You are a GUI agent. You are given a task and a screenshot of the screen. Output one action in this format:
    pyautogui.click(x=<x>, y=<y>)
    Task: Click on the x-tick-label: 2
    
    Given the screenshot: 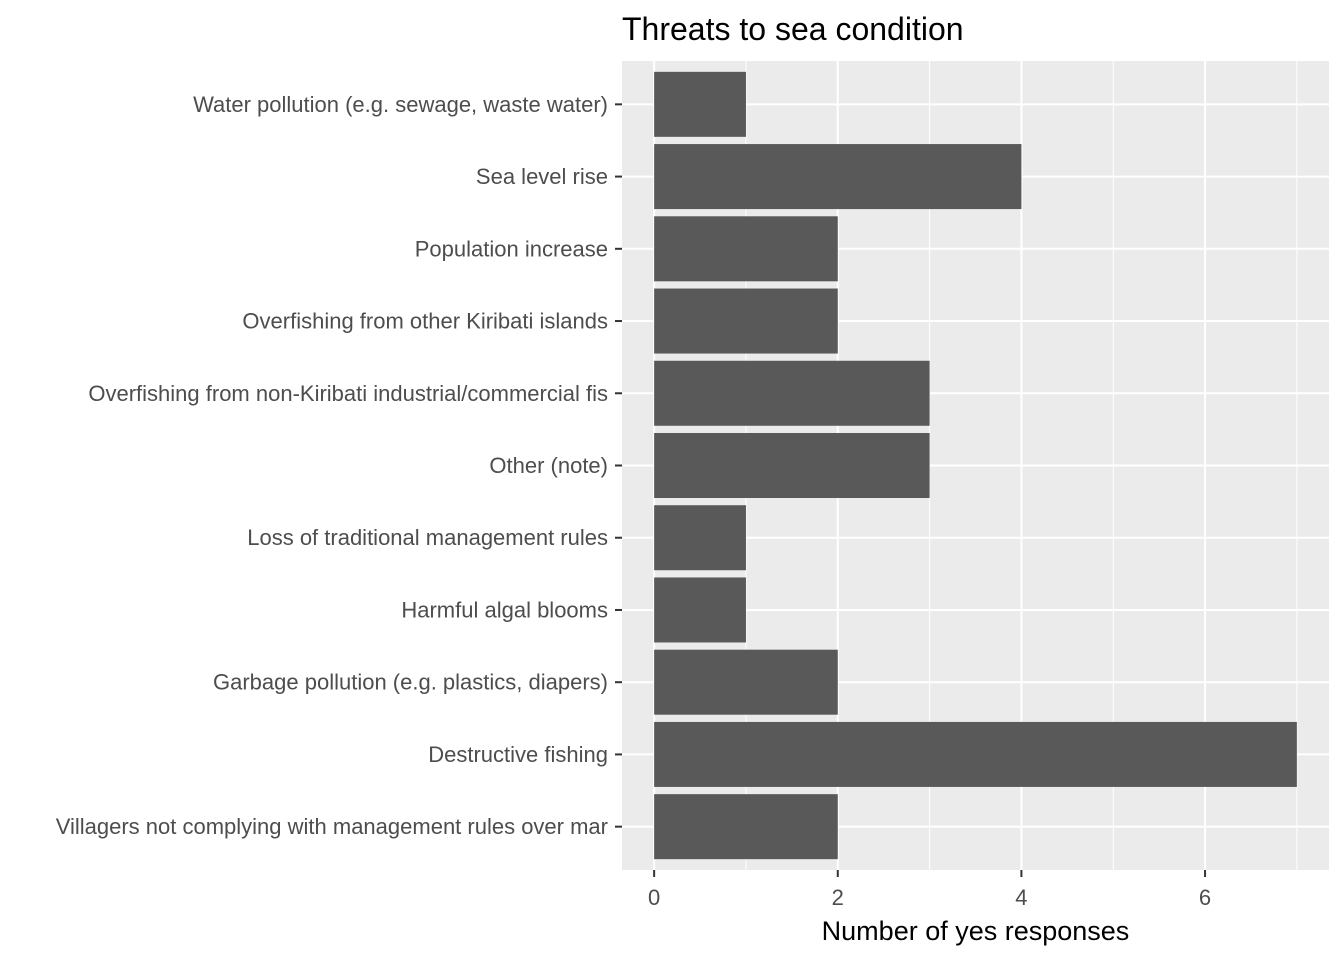 What is the action you would take?
    pyautogui.click(x=838, y=897)
    